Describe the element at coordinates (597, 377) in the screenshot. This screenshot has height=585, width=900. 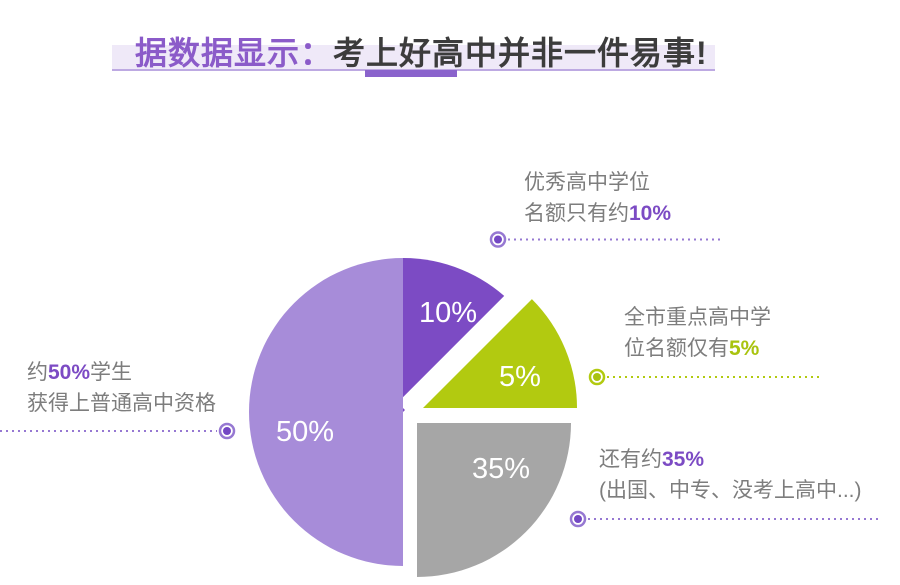
I see `leader-marker-right-dot-icon` at that location.